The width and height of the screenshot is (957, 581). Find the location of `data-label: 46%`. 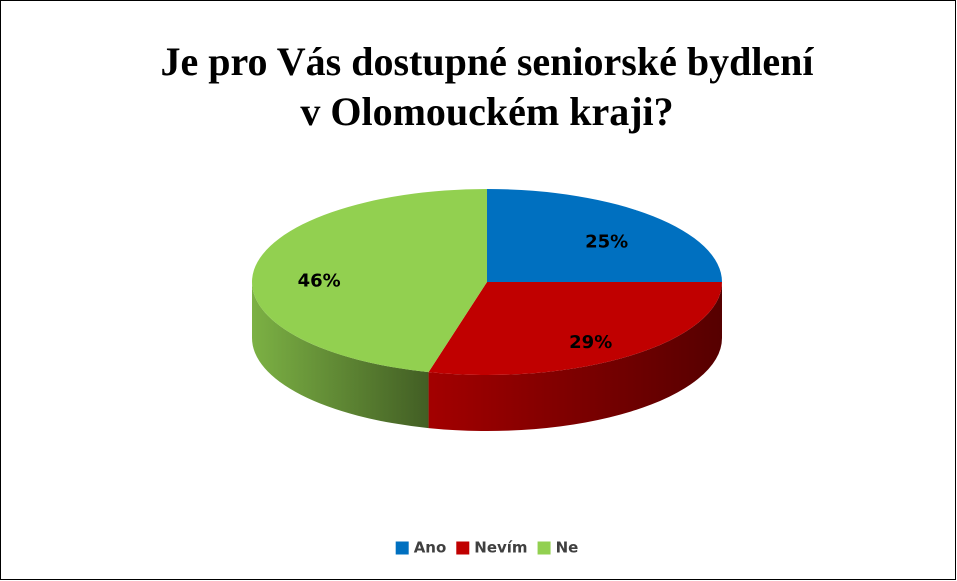

data-label: 46% is located at coordinates (319, 281).